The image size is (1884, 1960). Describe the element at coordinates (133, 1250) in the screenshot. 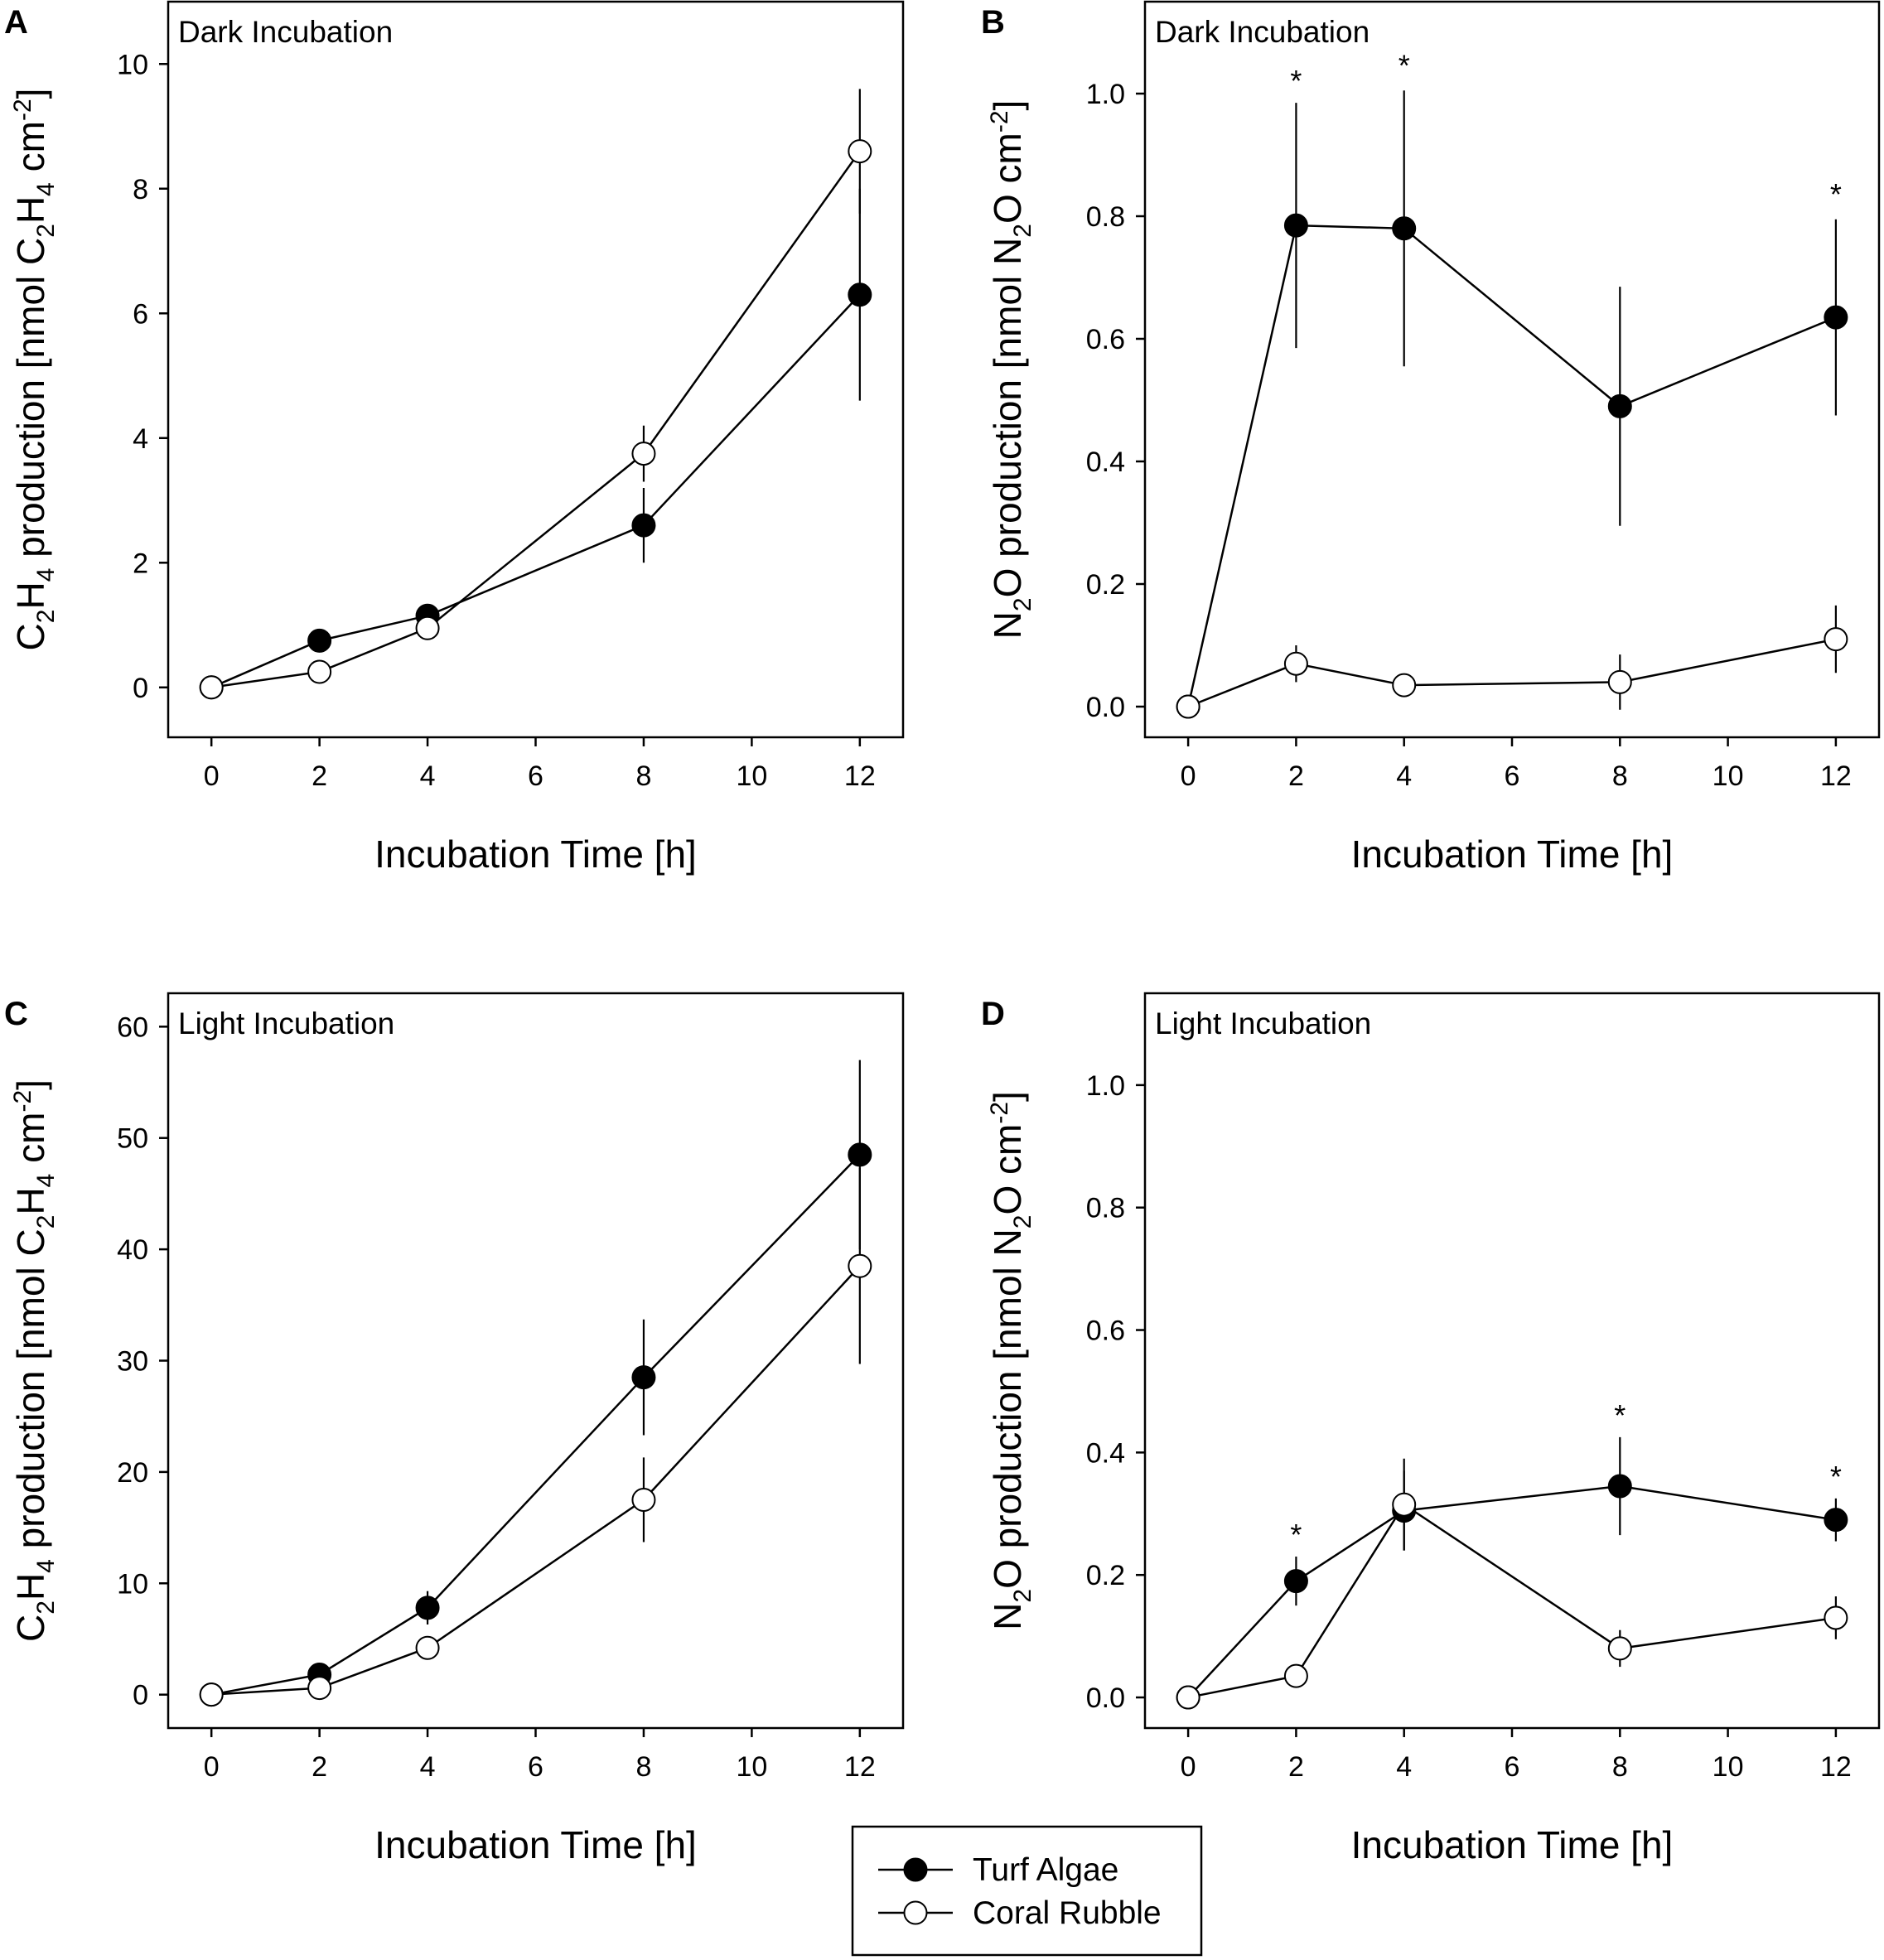

I see `y-tick-label: 40` at that location.